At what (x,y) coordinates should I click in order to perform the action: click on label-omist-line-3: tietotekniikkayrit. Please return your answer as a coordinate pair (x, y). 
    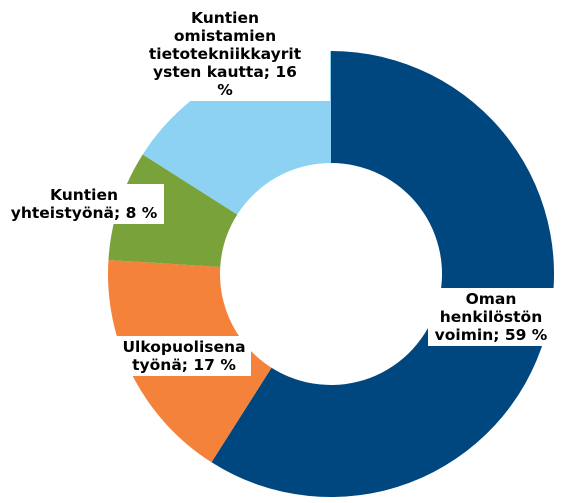
    Looking at the image, I should click on (225, 54).